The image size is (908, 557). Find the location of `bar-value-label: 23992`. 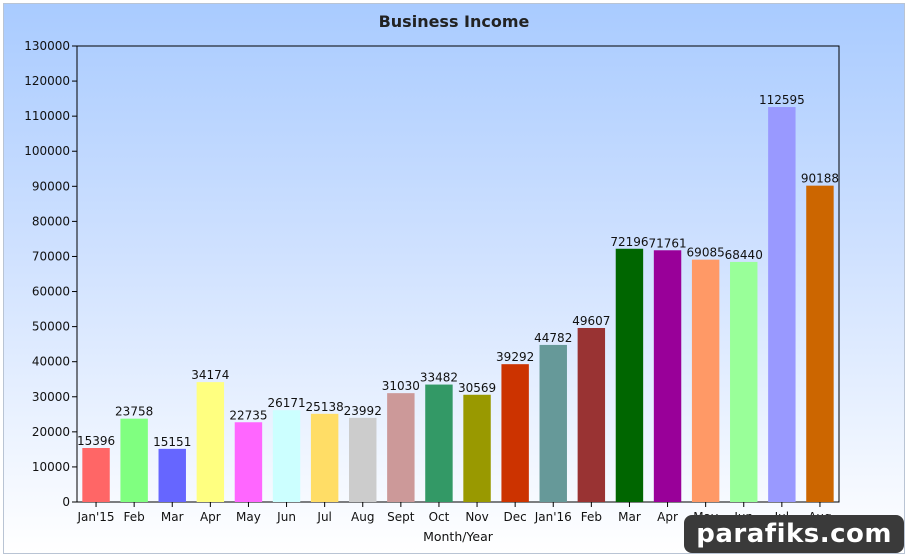

bar-value-label: 23992 is located at coordinates (363, 411).